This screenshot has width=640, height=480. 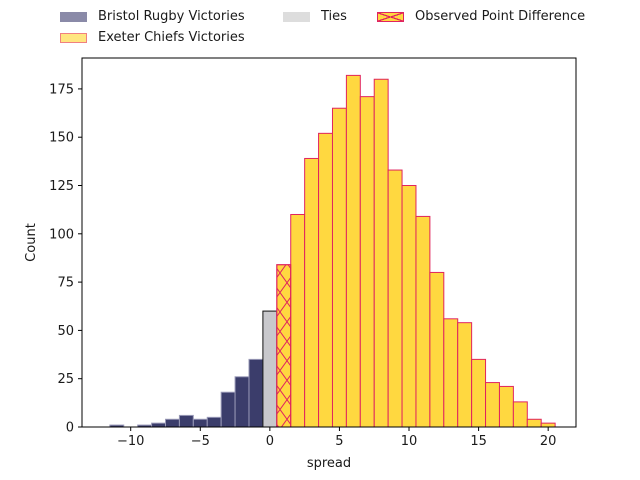 What do you see at coordinates (73, 16) in the screenshot?
I see `legend-swatch-bristol` at bounding box center [73, 16].